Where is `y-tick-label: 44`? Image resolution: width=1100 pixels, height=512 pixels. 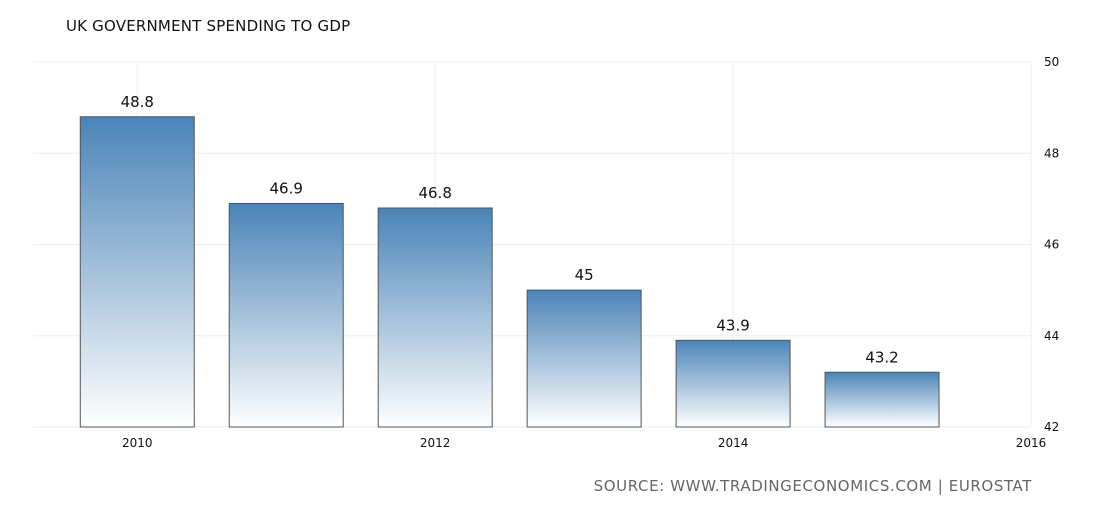
y-tick-label: 44 is located at coordinates (1051, 336).